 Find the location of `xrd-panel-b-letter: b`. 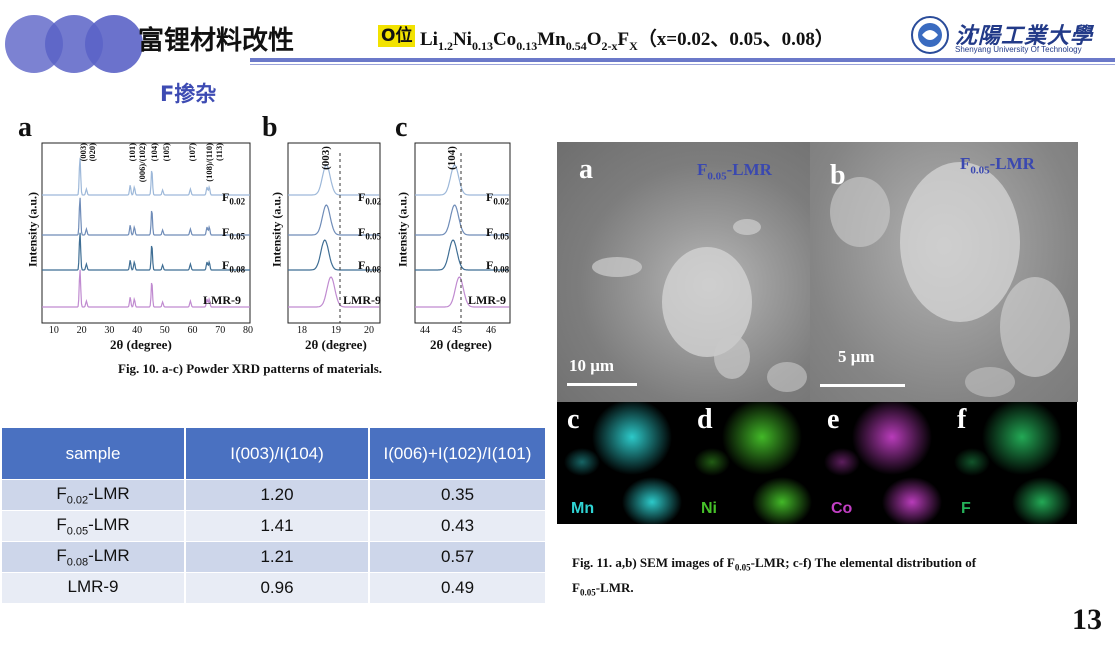

xrd-panel-b-letter: b is located at coordinates (270, 127).